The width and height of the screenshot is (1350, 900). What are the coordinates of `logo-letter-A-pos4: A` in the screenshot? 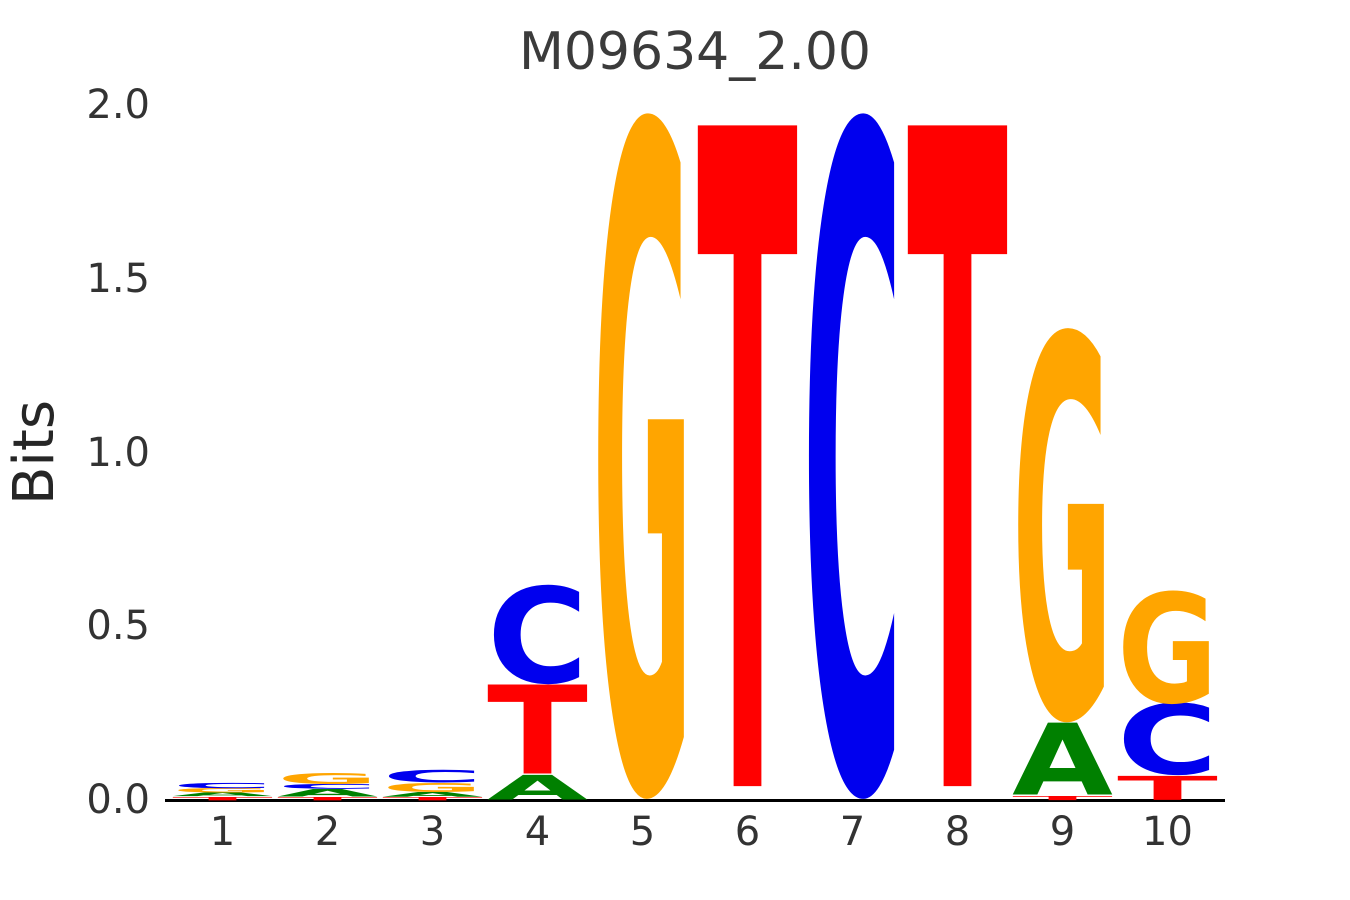 It's located at (537, 788).